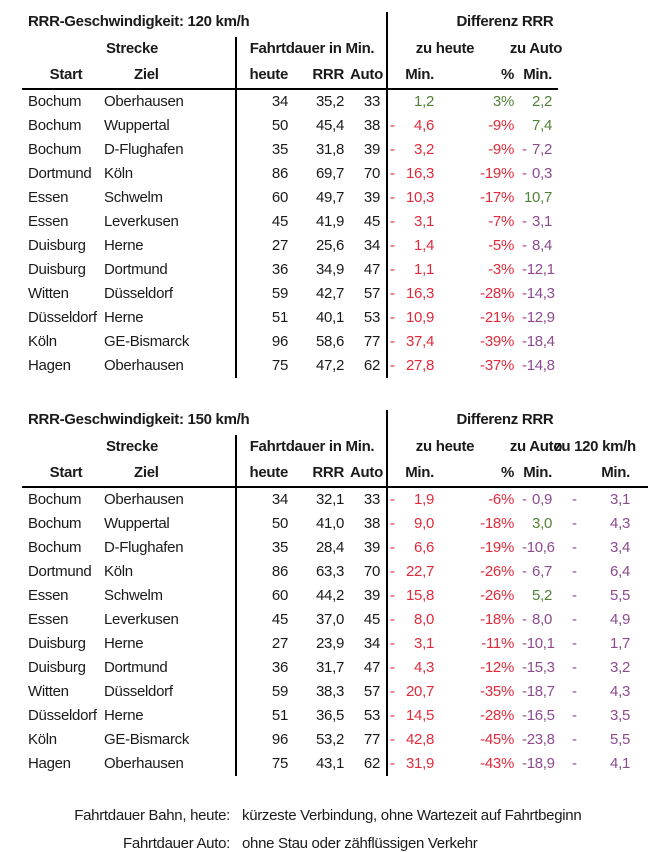  What do you see at coordinates (542, 149) in the screenshot?
I see `diff-value: 7,2` at bounding box center [542, 149].